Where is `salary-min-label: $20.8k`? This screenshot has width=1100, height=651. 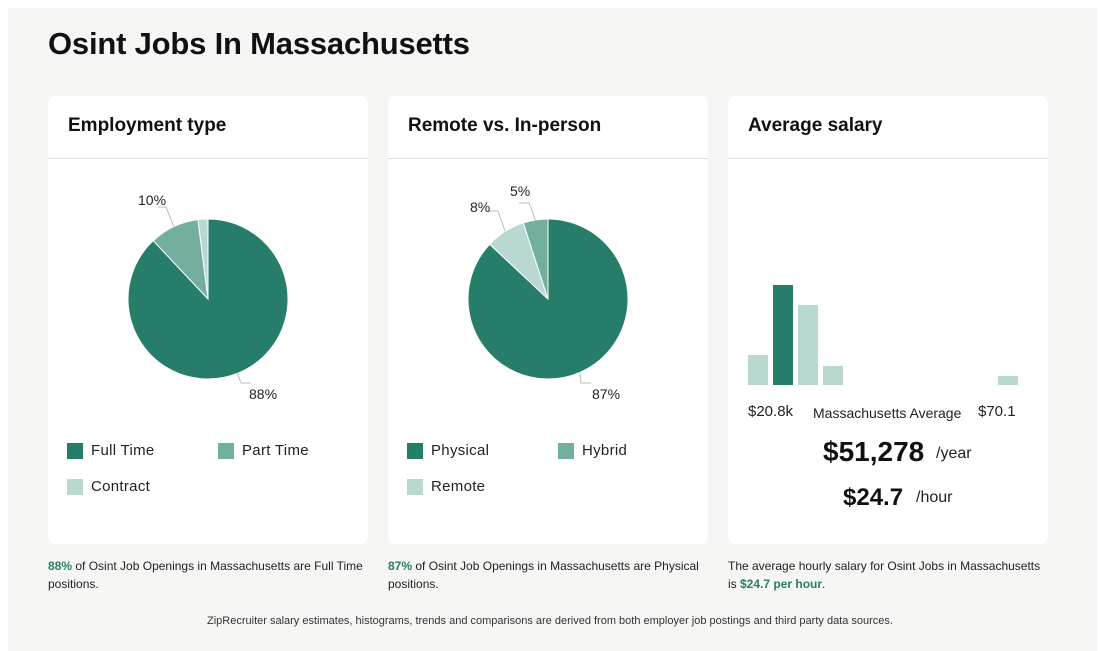 salary-min-label: $20.8k is located at coordinates (771, 411).